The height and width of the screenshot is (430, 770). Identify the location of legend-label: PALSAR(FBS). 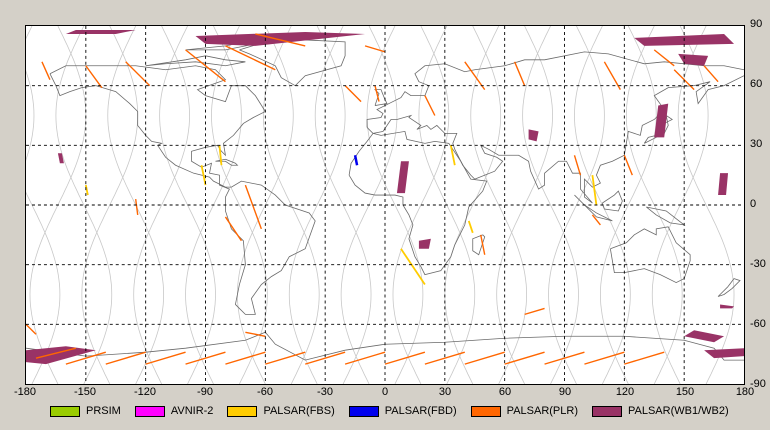
(299, 411).